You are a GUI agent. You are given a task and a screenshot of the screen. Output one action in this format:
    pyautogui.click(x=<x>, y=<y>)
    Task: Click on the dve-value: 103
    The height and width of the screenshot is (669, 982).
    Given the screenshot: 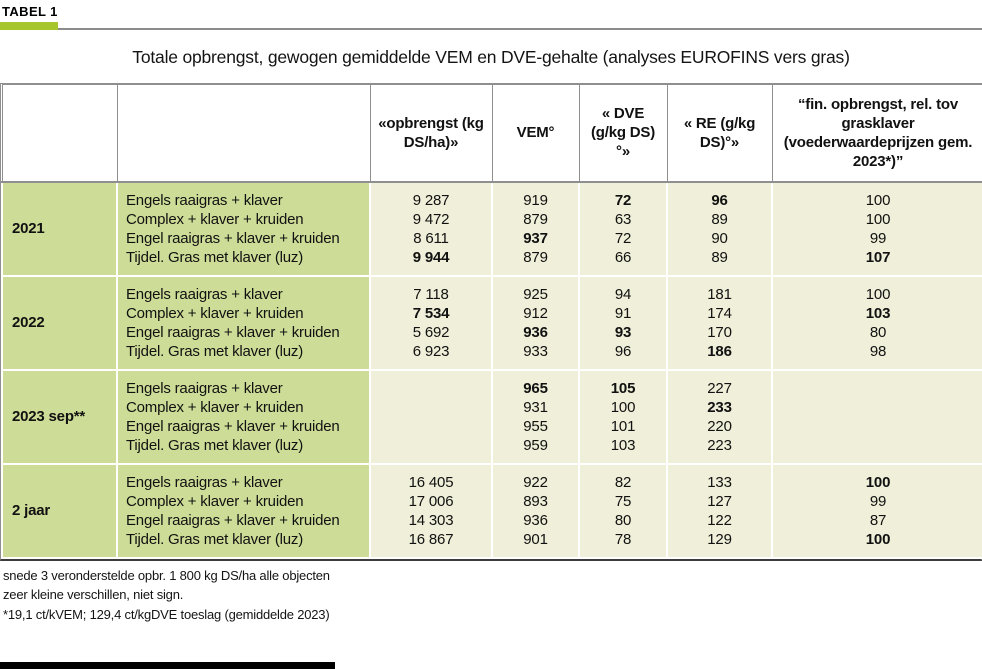 What is the action you would take?
    pyautogui.click(x=623, y=445)
    